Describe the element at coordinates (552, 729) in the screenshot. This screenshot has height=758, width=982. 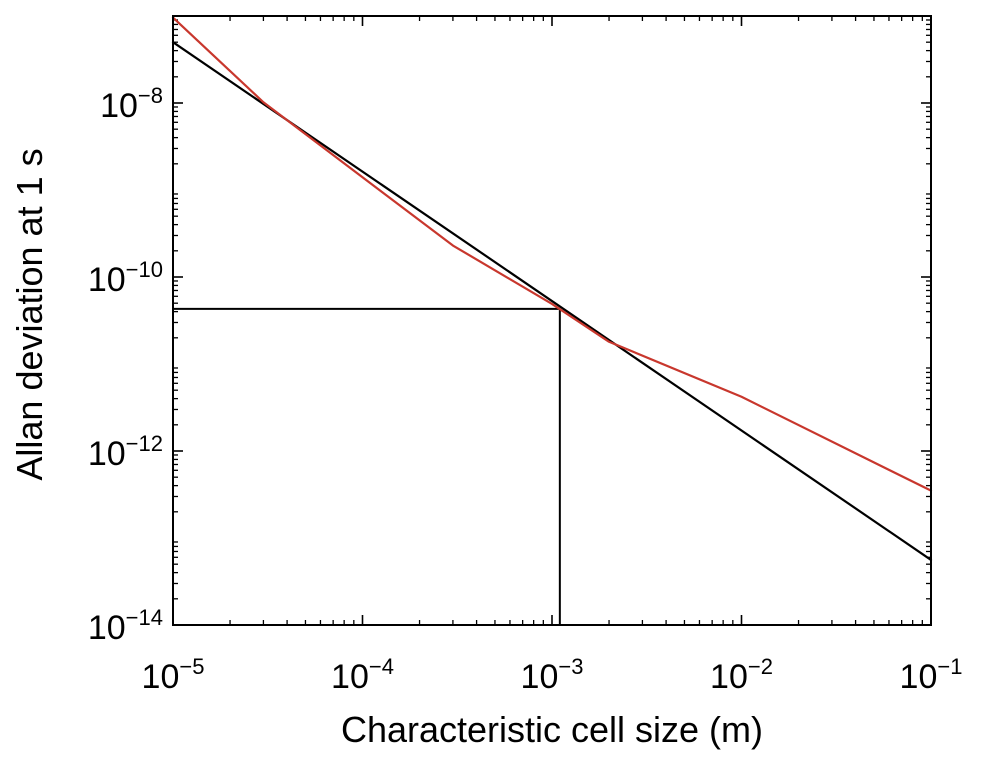
I see `x-axis-title: Characteristic cell size (m)` at that location.